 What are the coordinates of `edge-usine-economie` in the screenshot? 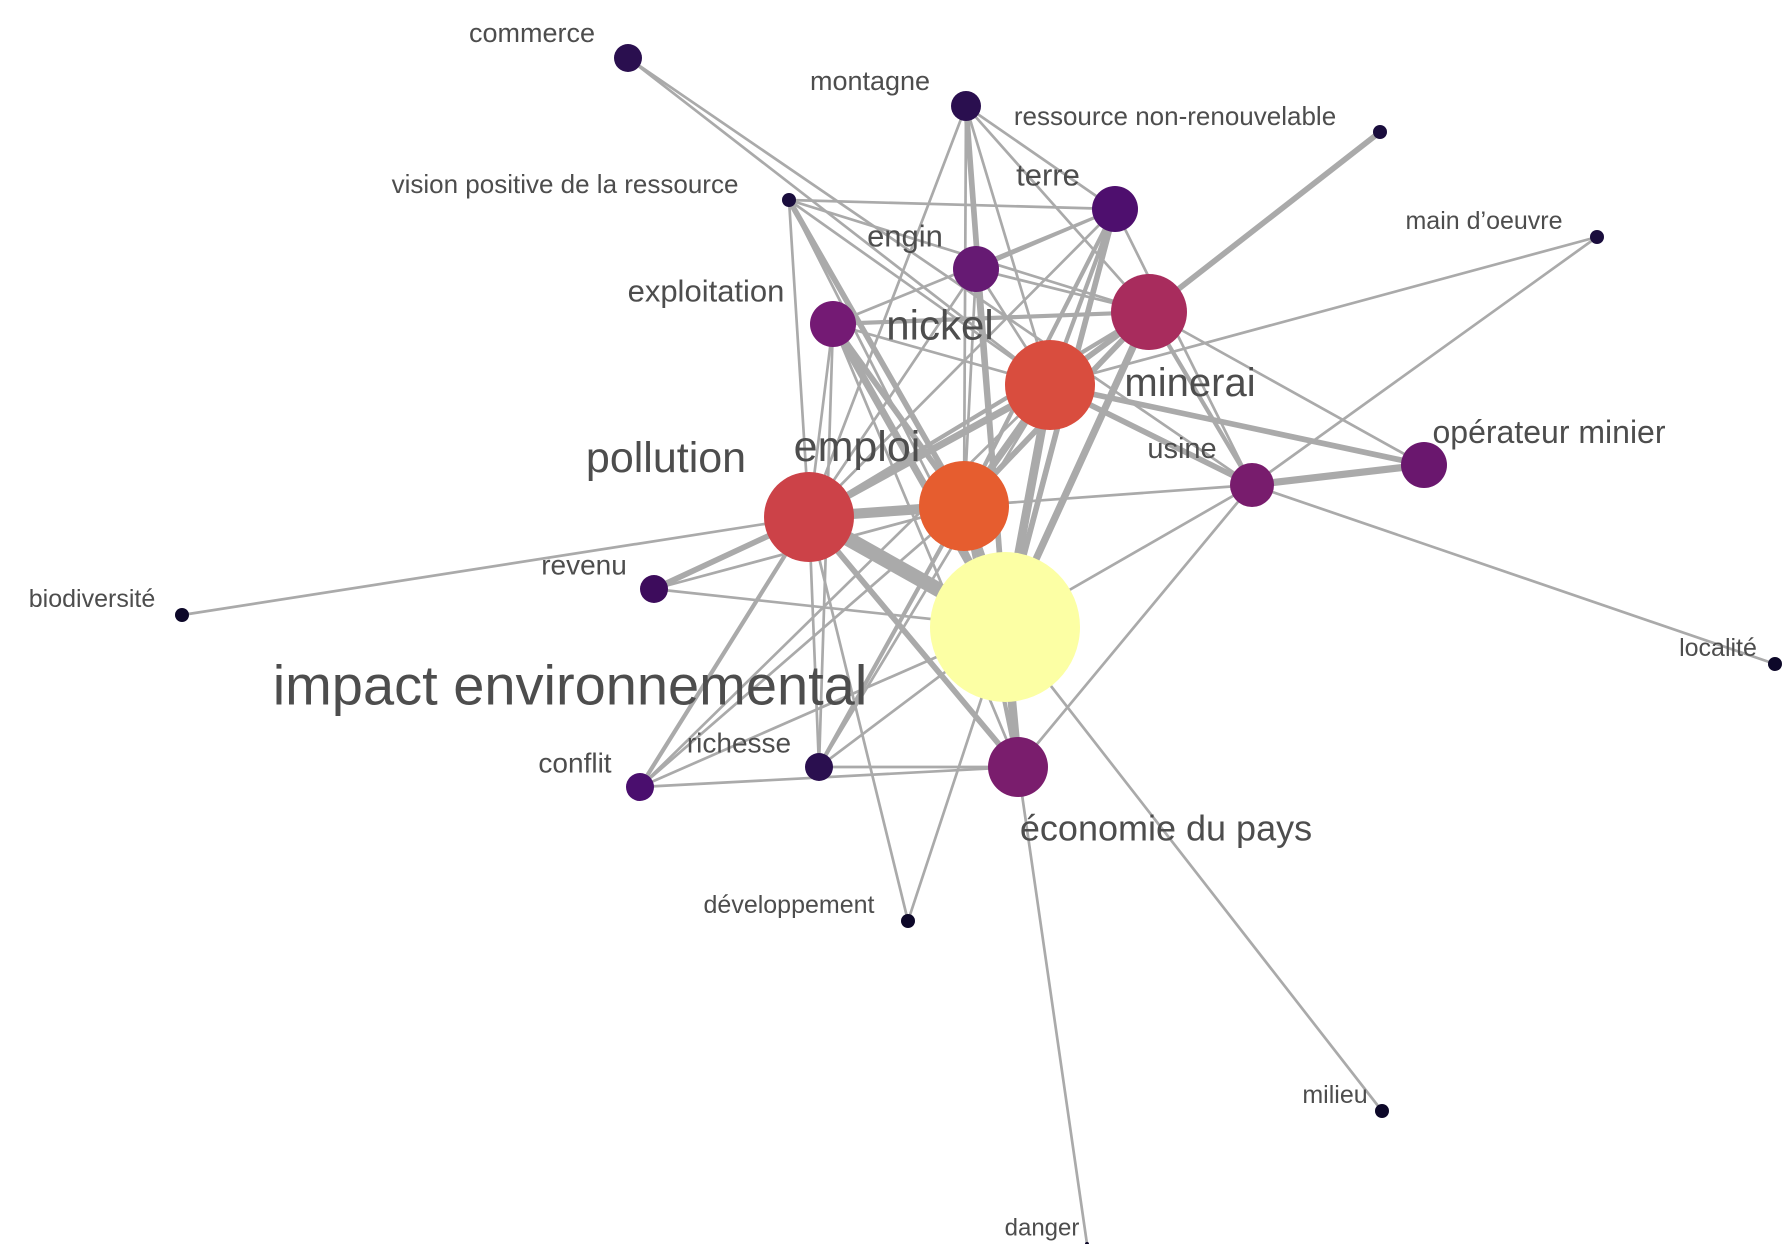 It's located at (1135, 626).